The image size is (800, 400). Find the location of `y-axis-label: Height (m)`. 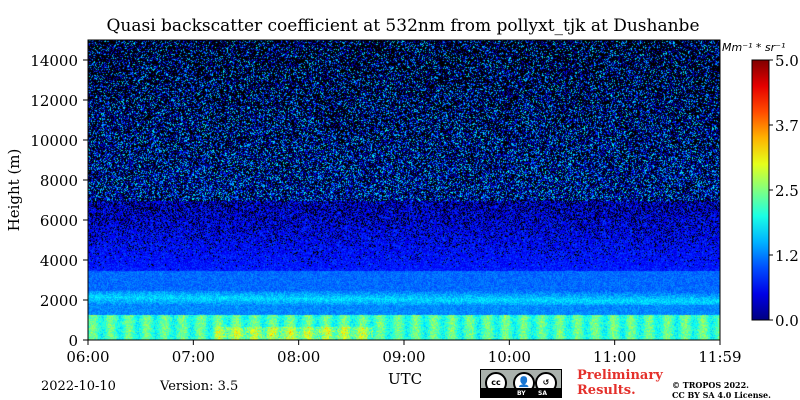

y-axis-label: Height (m) is located at coordinates (14, 190).